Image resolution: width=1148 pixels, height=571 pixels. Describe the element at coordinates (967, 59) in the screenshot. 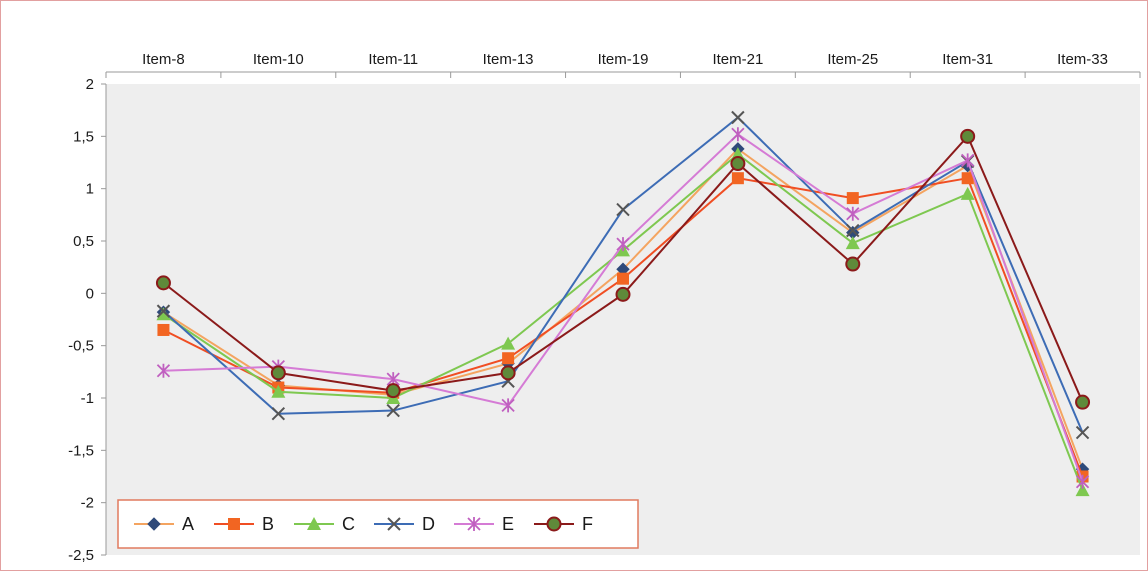

I see `x-tick-label: Item-31` at that location.